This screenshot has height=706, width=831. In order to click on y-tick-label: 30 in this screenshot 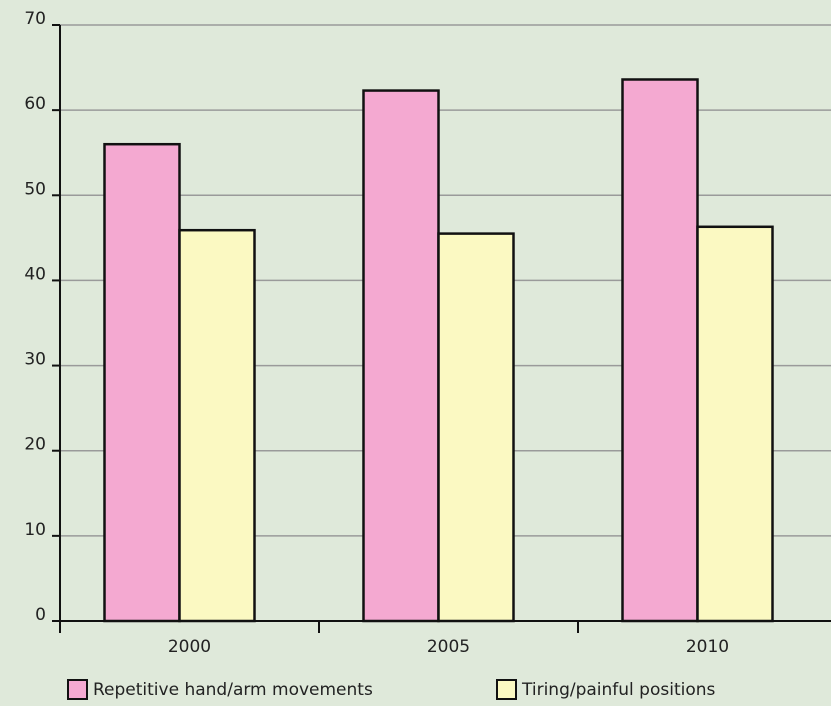, I will do `click(35, 360)`.